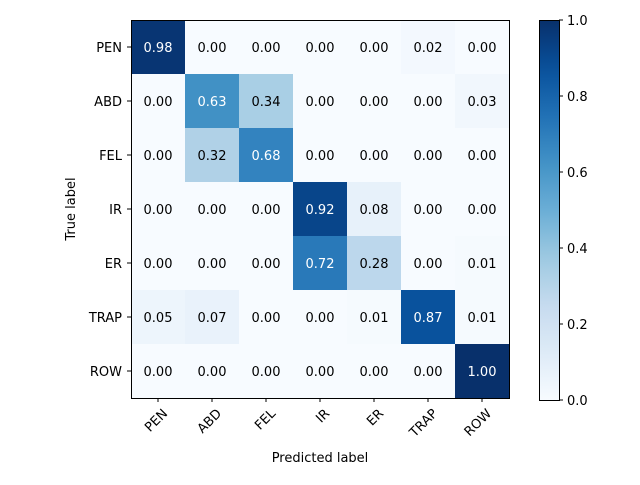 The width and height of the screenshot is (640, 485). Describe the element at coordinates (320, 458) in the screenshot. I see `x-axis-label: Predicted label` at that location.